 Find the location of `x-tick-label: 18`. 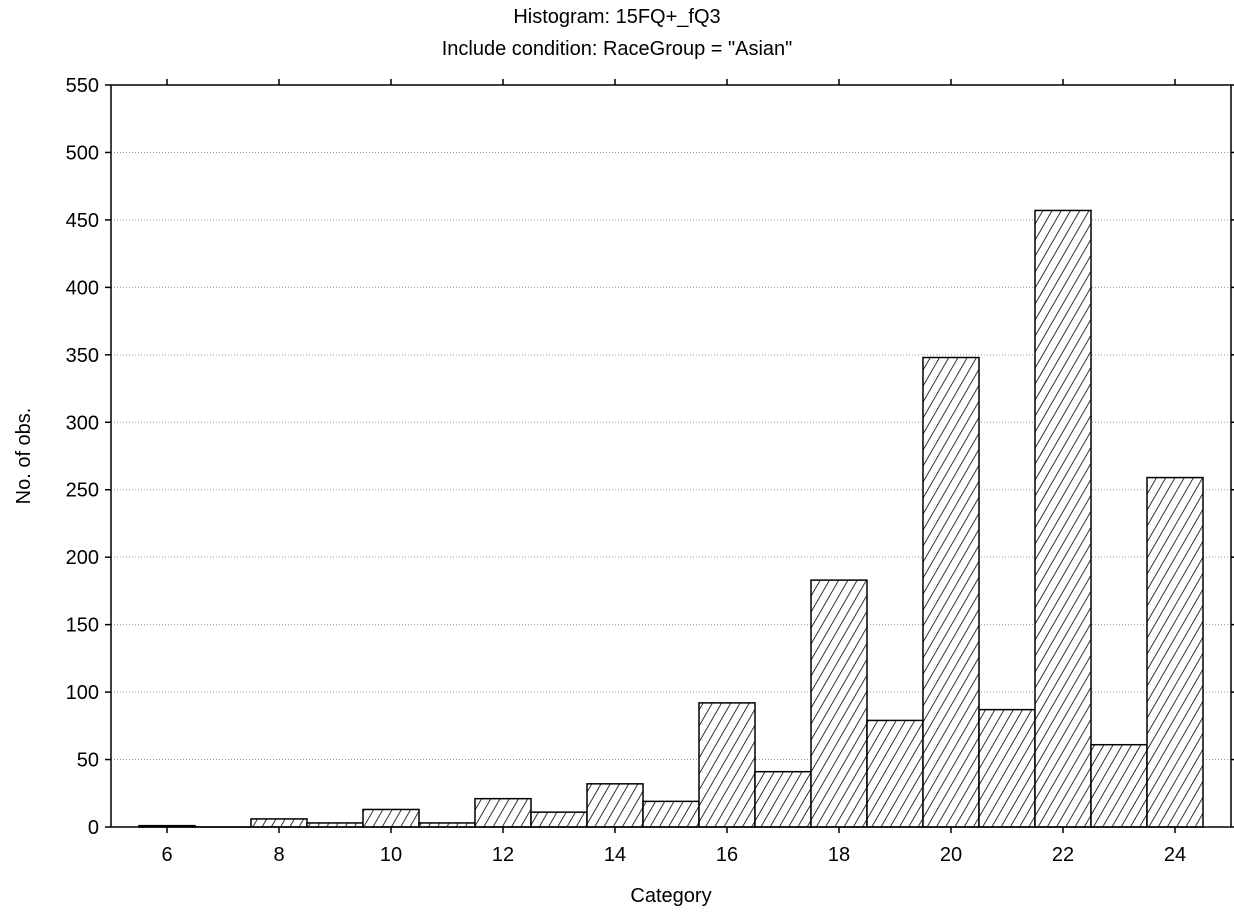

x-tick-label: 18 is located at coordinates (839, 855).